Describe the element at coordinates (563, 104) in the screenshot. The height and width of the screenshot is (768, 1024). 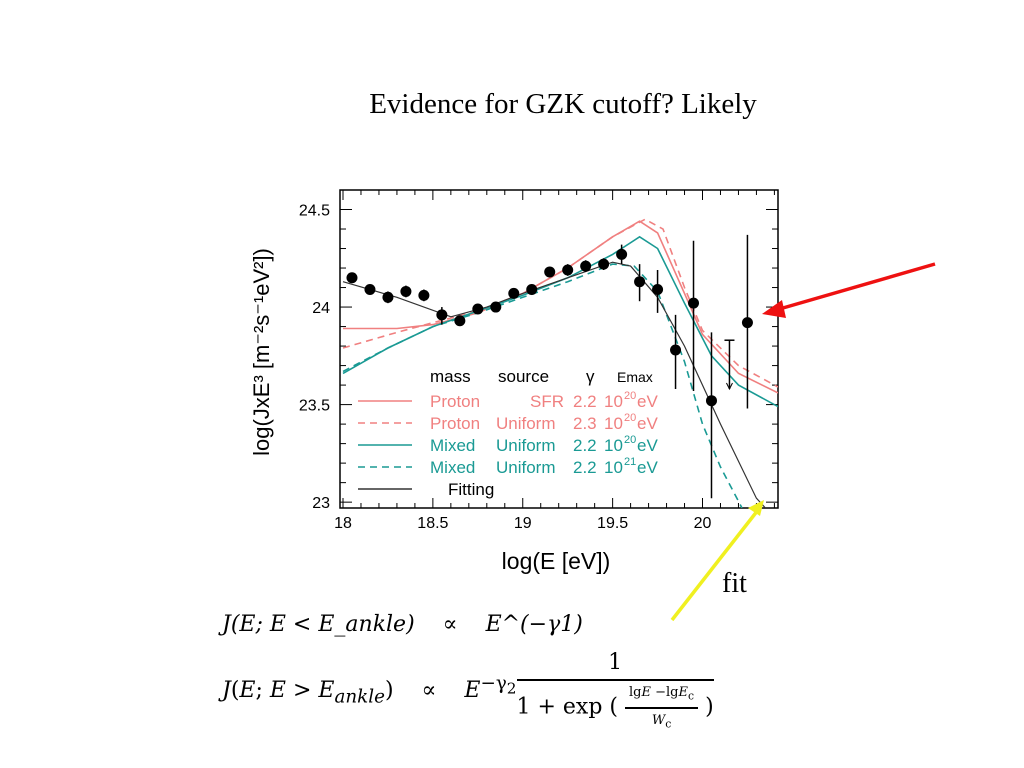
I see `slide-title: Evidence for GZK cutoff? Likely` at that location.